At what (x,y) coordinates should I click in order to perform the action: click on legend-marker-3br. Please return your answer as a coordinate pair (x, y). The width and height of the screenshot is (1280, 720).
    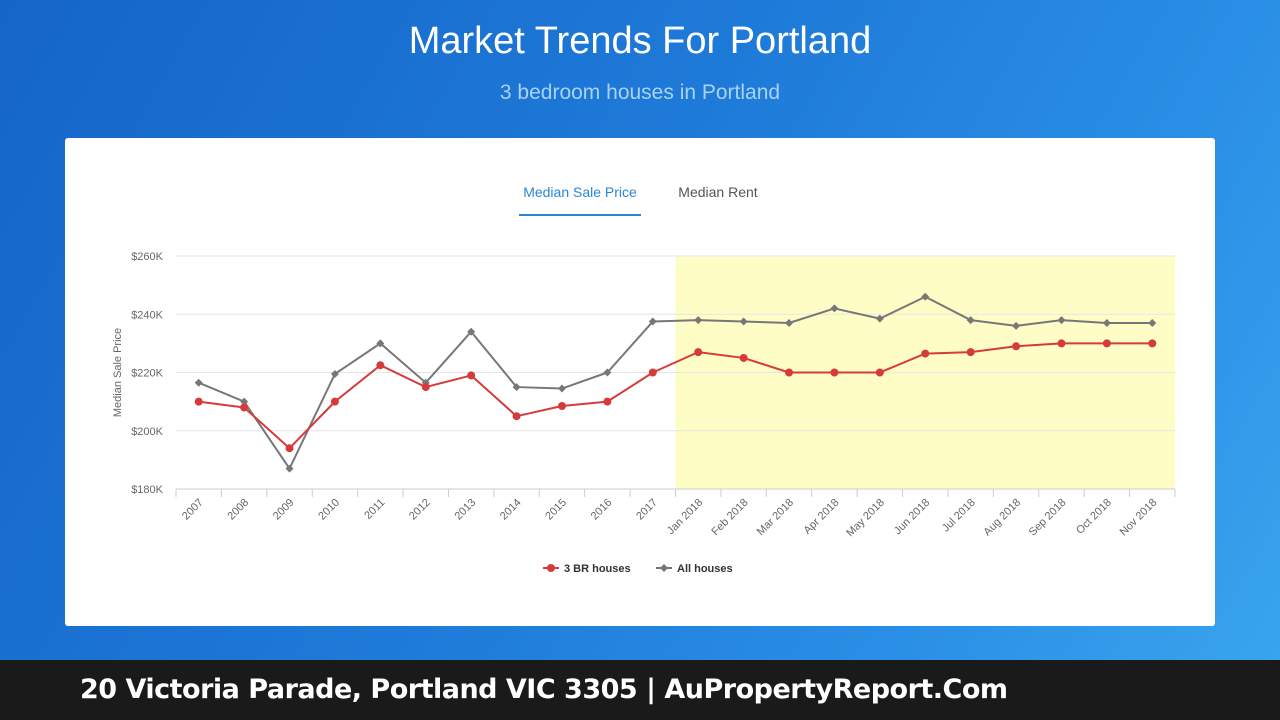
    Looking at the image, I should click on (551, 568).